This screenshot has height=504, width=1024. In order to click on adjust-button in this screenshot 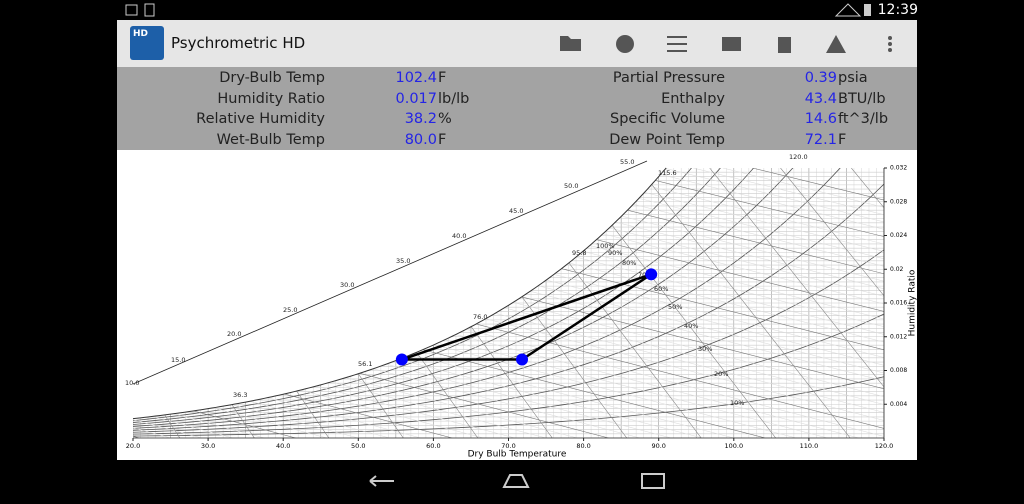, I will do `click(677, 44)`.